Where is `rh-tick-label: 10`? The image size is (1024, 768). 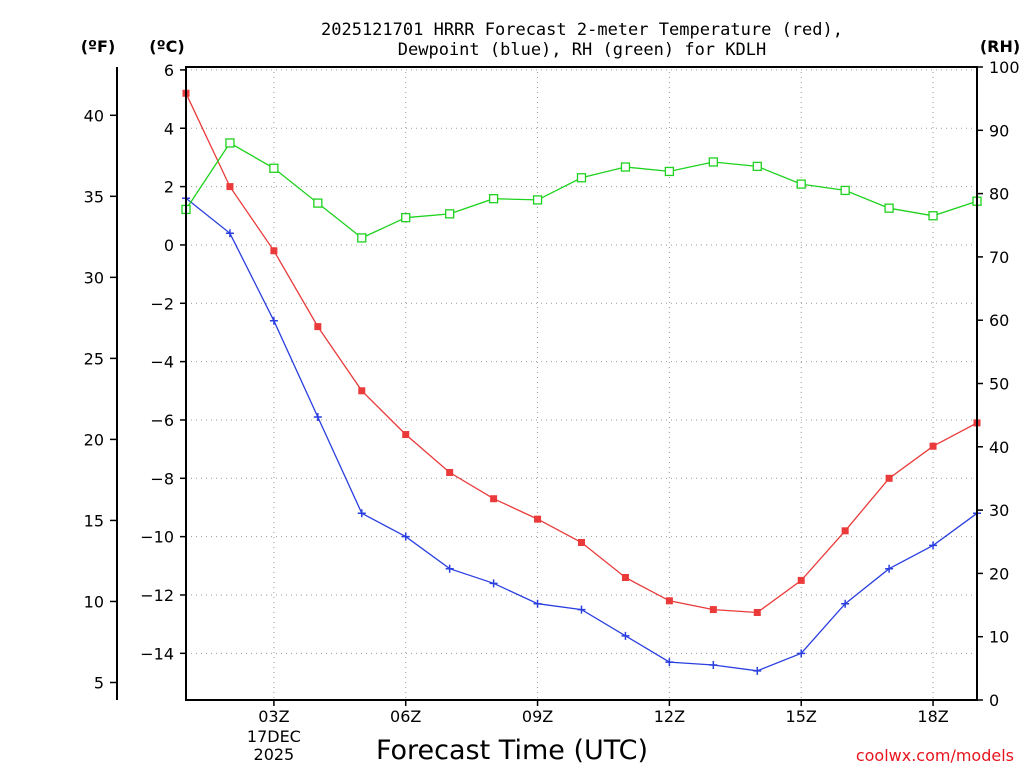
rh-tick-label: 10 is located at coordinates (999, 637).